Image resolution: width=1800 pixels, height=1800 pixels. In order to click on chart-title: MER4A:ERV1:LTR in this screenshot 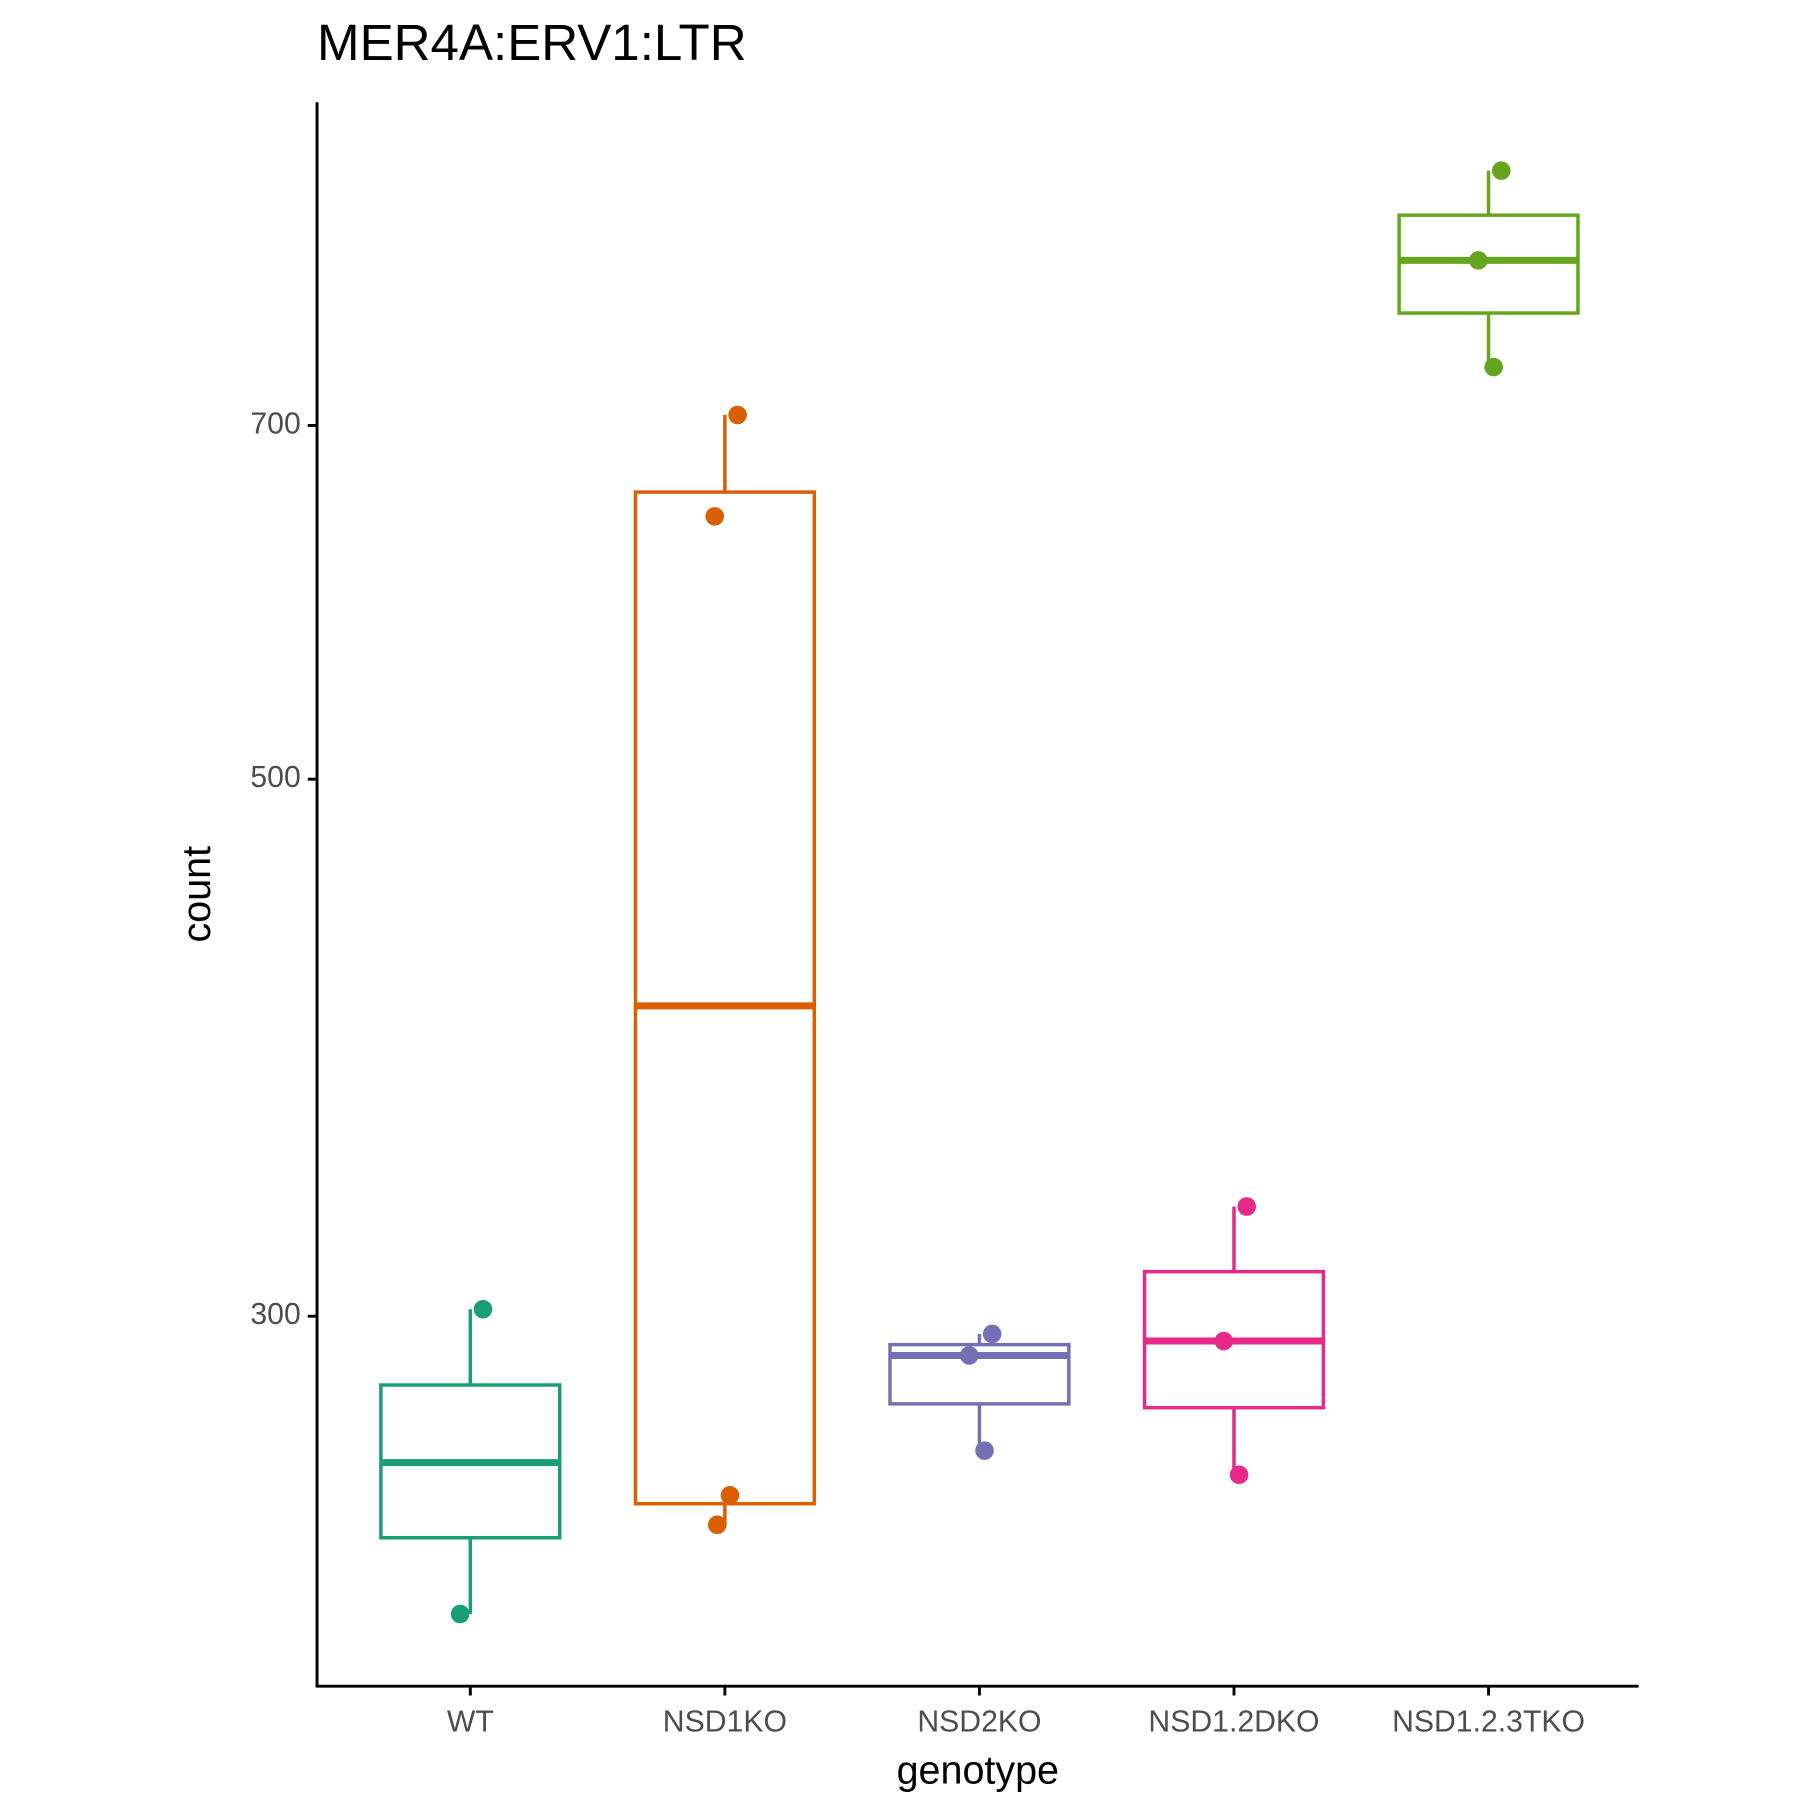, I will do `click(532, 42)`.